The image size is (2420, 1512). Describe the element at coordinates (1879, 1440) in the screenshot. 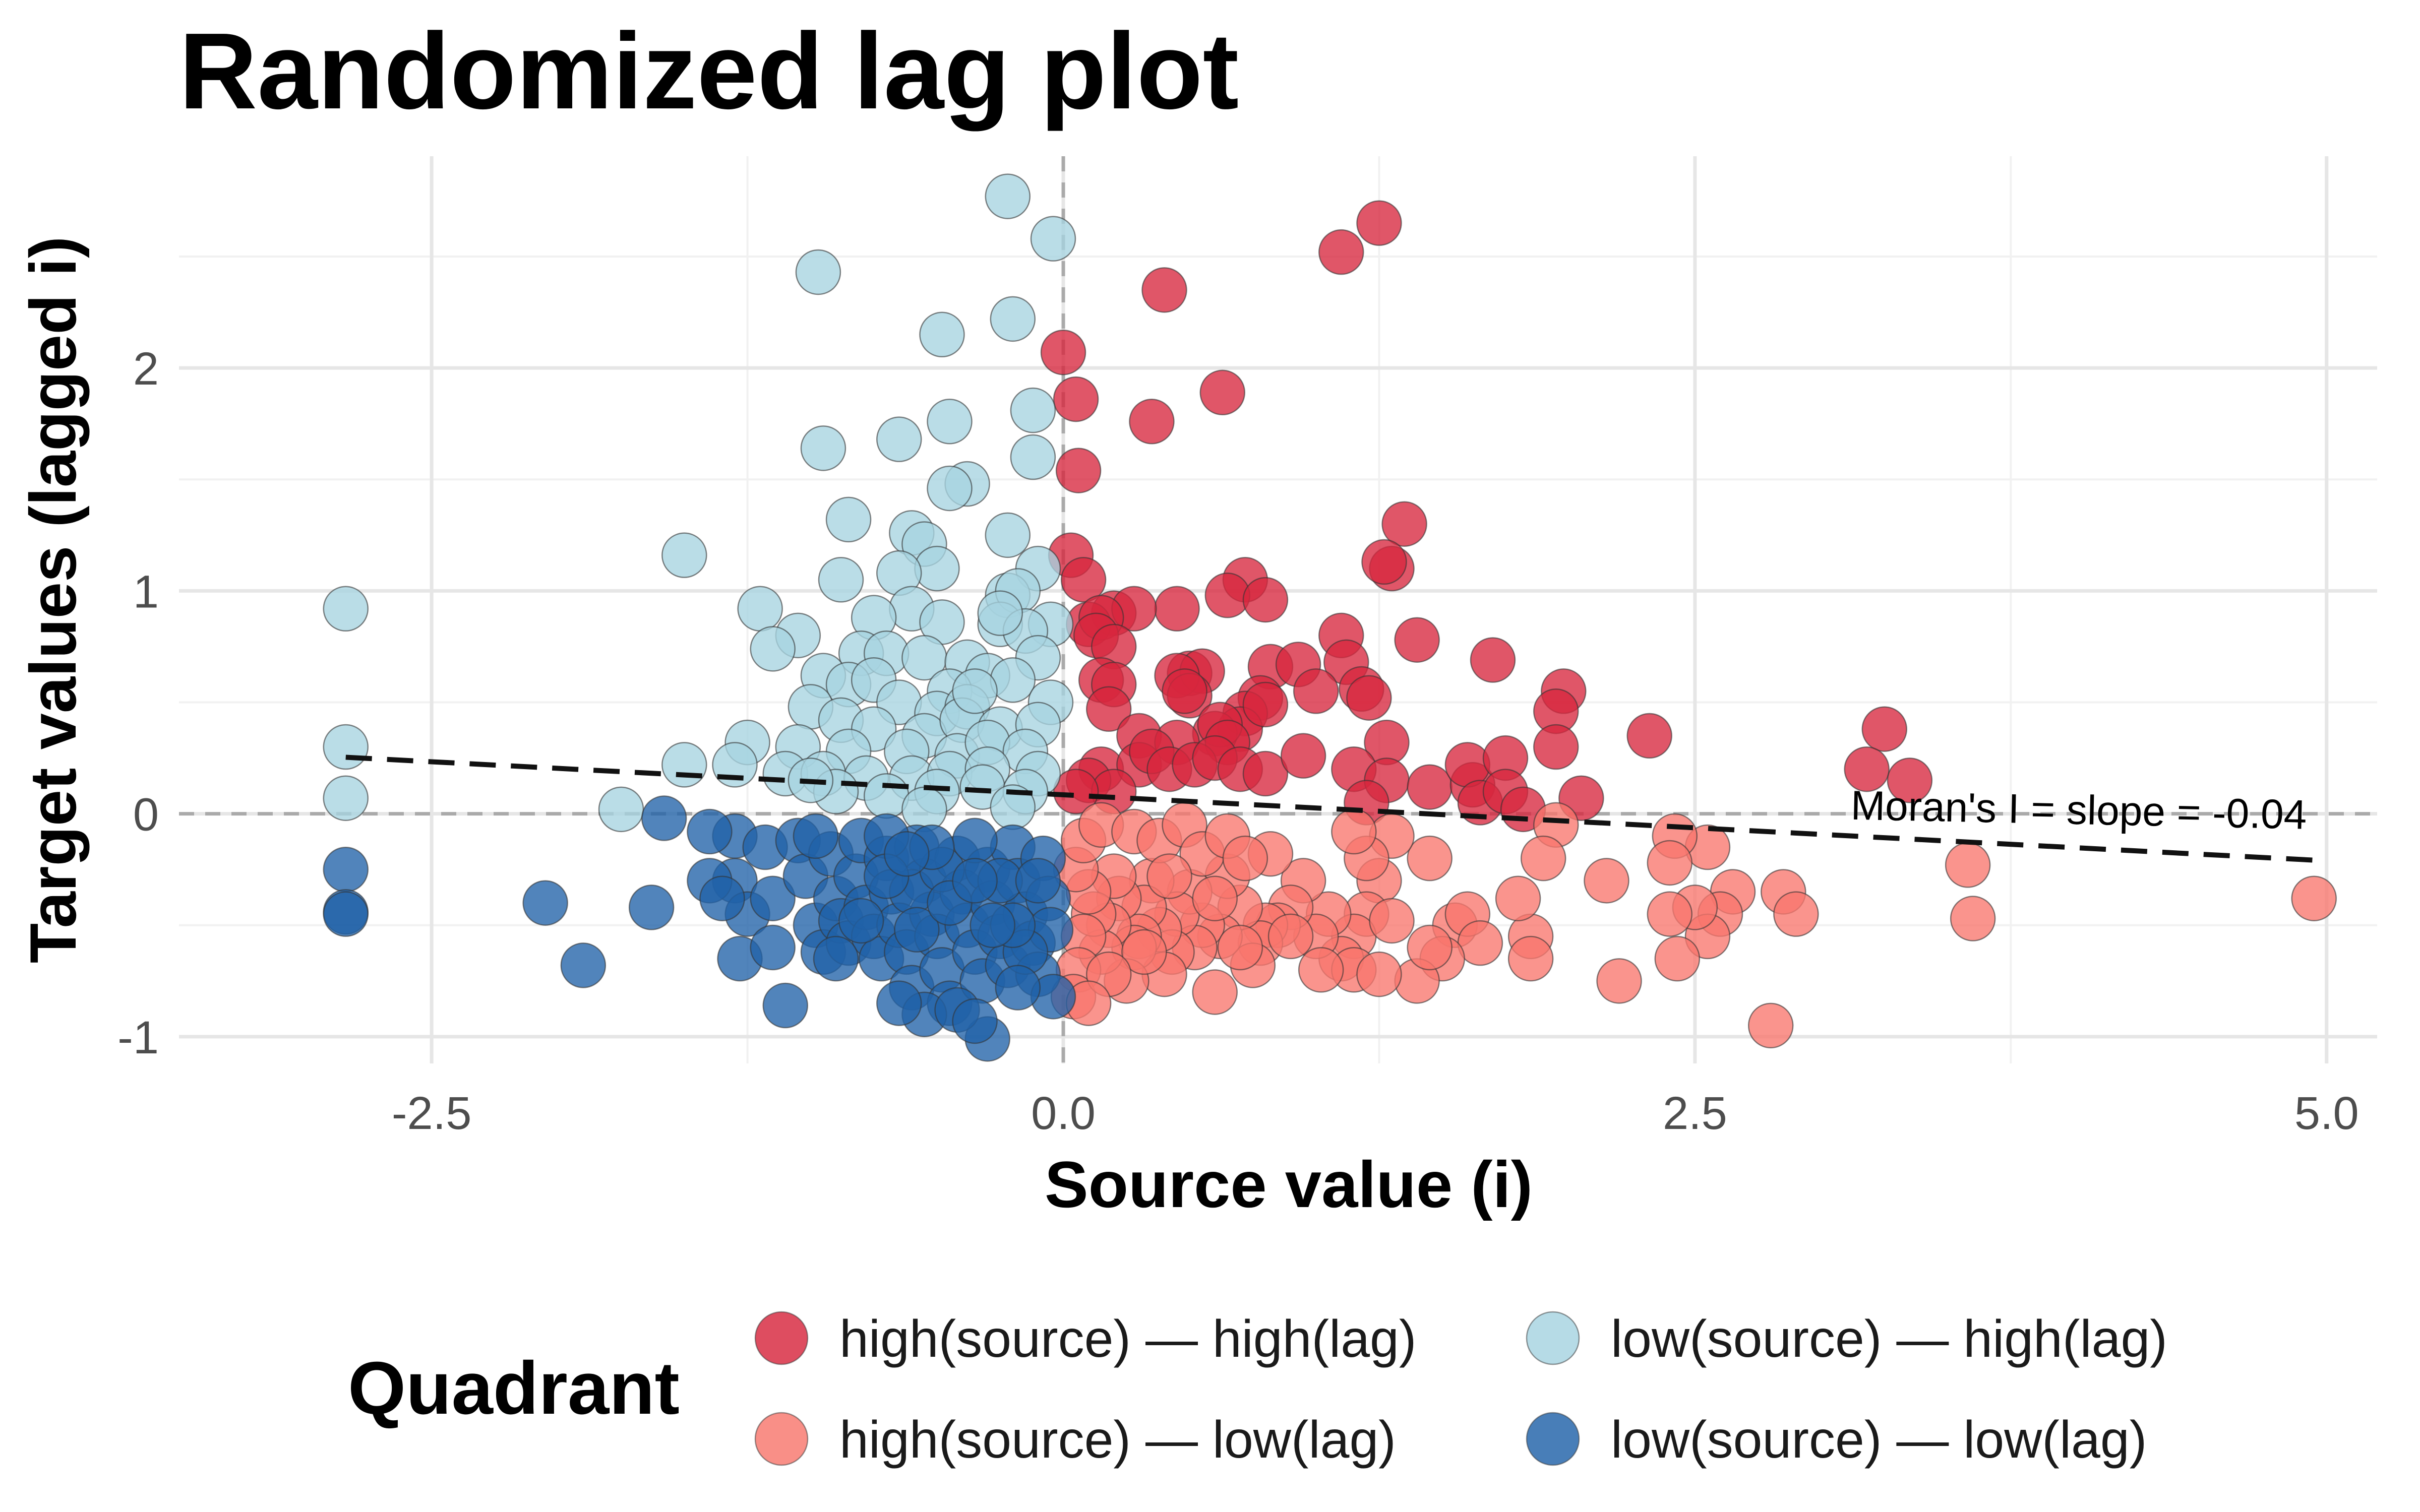

I see `legend-label: low(source) — low(lag)` at that location.